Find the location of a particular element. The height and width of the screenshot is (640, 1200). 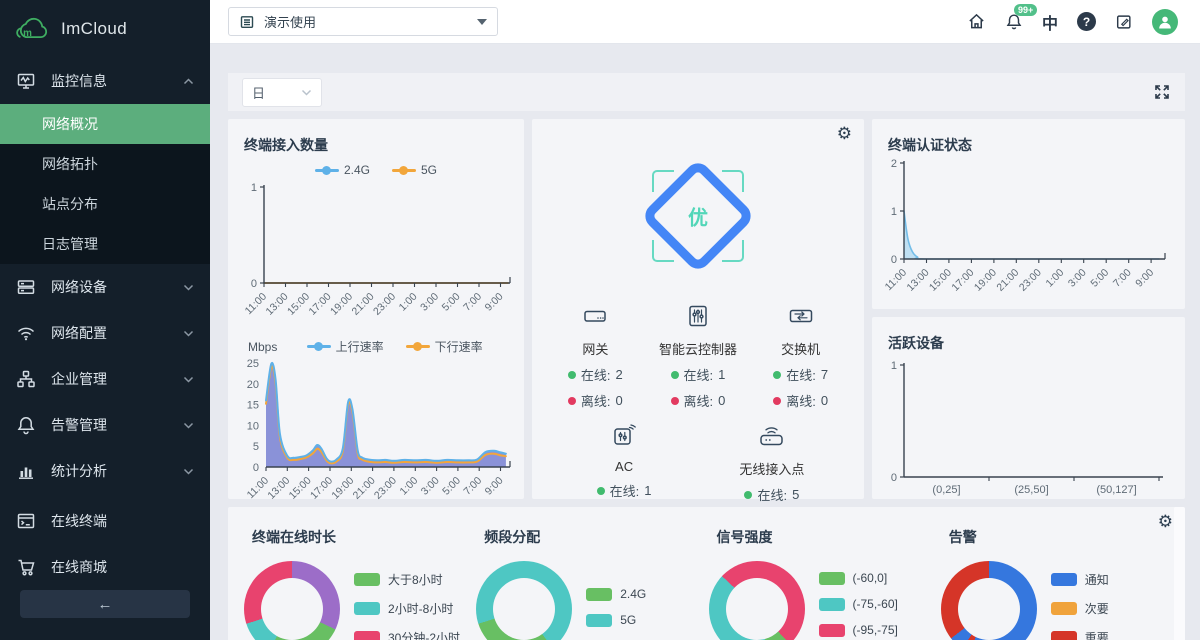

monitor-chart-icon is located at coordinates (26, 81).